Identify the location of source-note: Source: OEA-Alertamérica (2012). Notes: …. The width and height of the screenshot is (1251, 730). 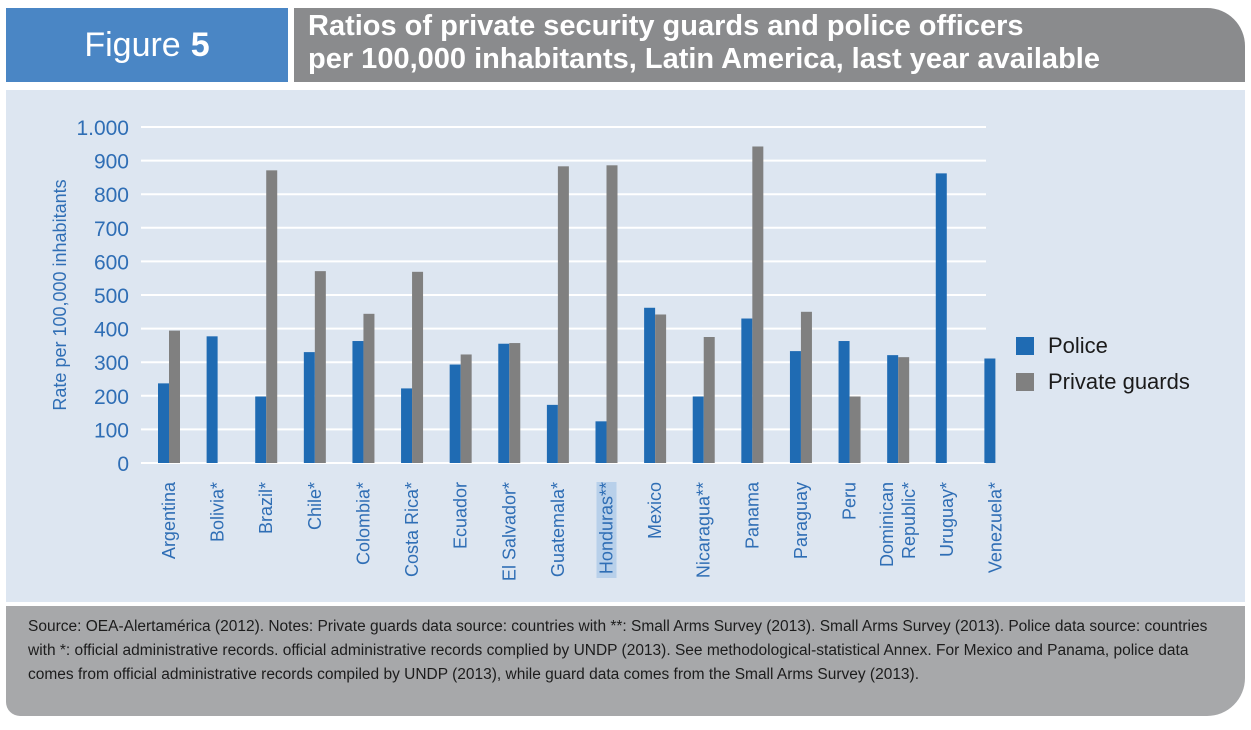
(625, 661).